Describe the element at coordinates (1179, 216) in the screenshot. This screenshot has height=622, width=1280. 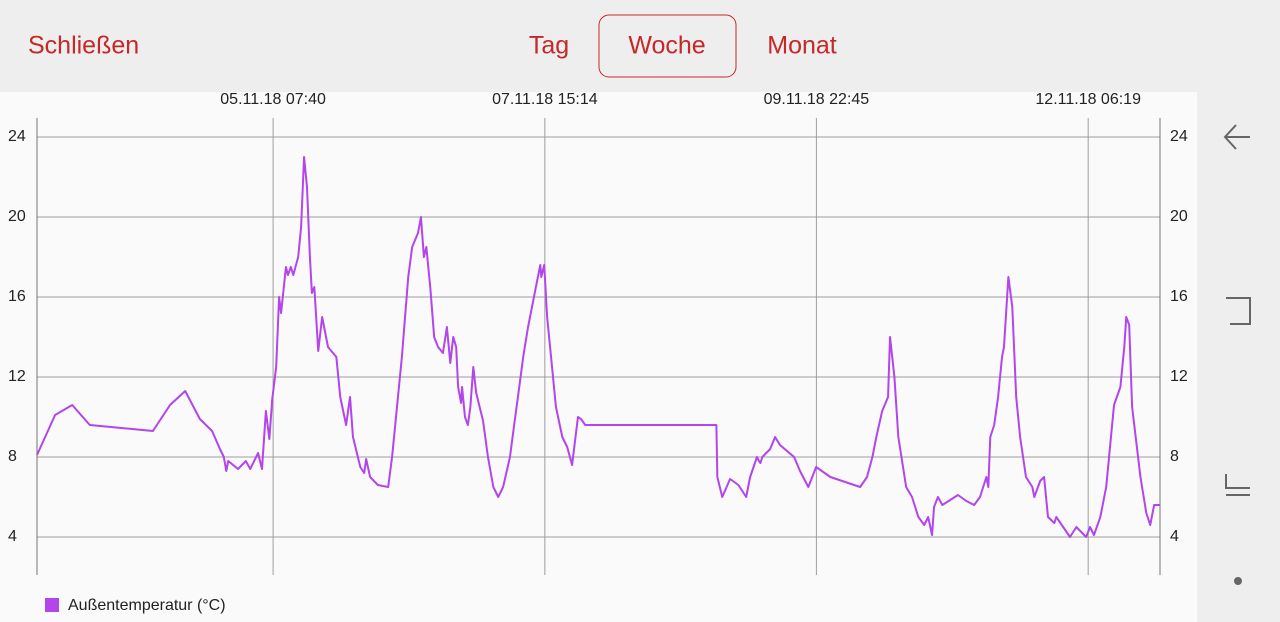
I see `y2-tick-label: 20` at that location.